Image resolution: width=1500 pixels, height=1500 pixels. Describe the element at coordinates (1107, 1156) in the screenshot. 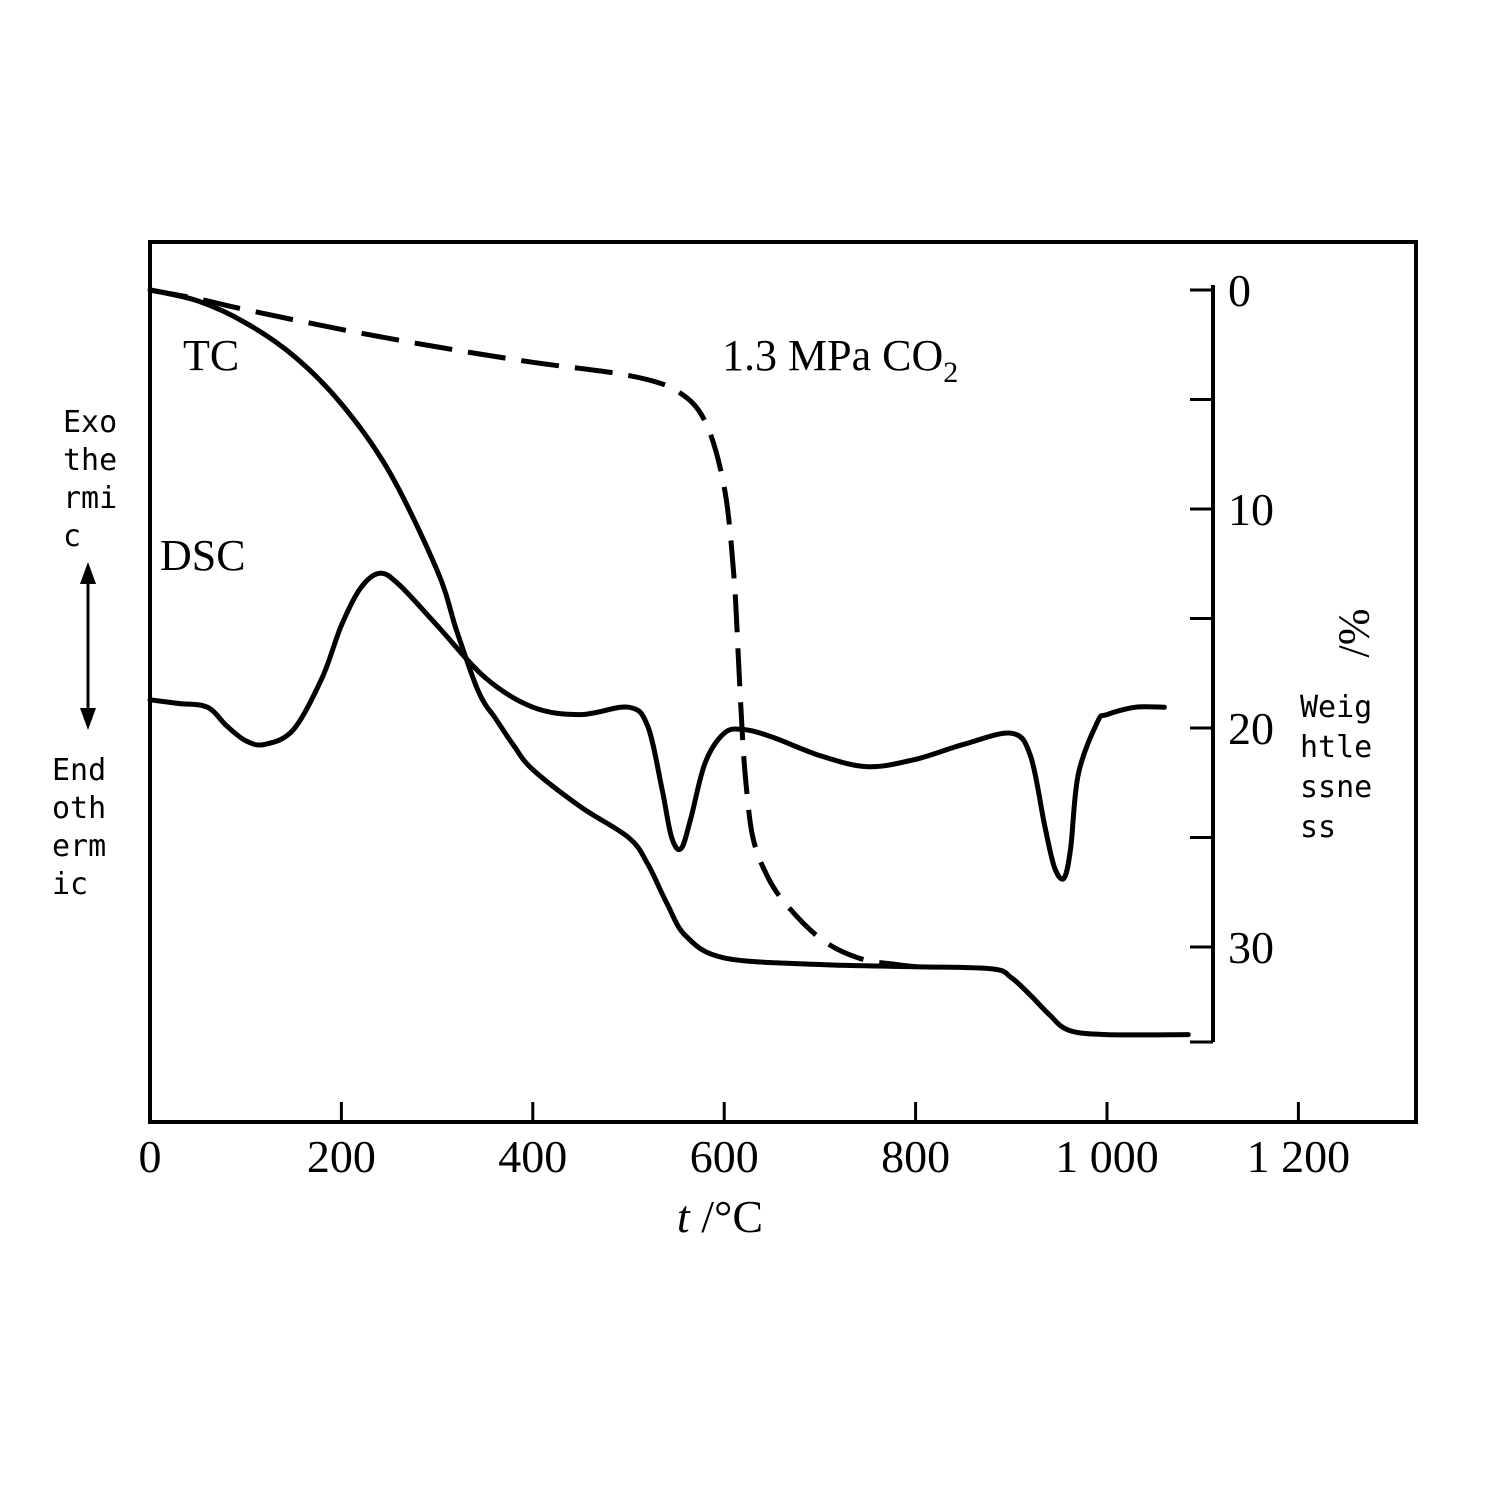

I see `x-tick-label: 1 000` at that location.